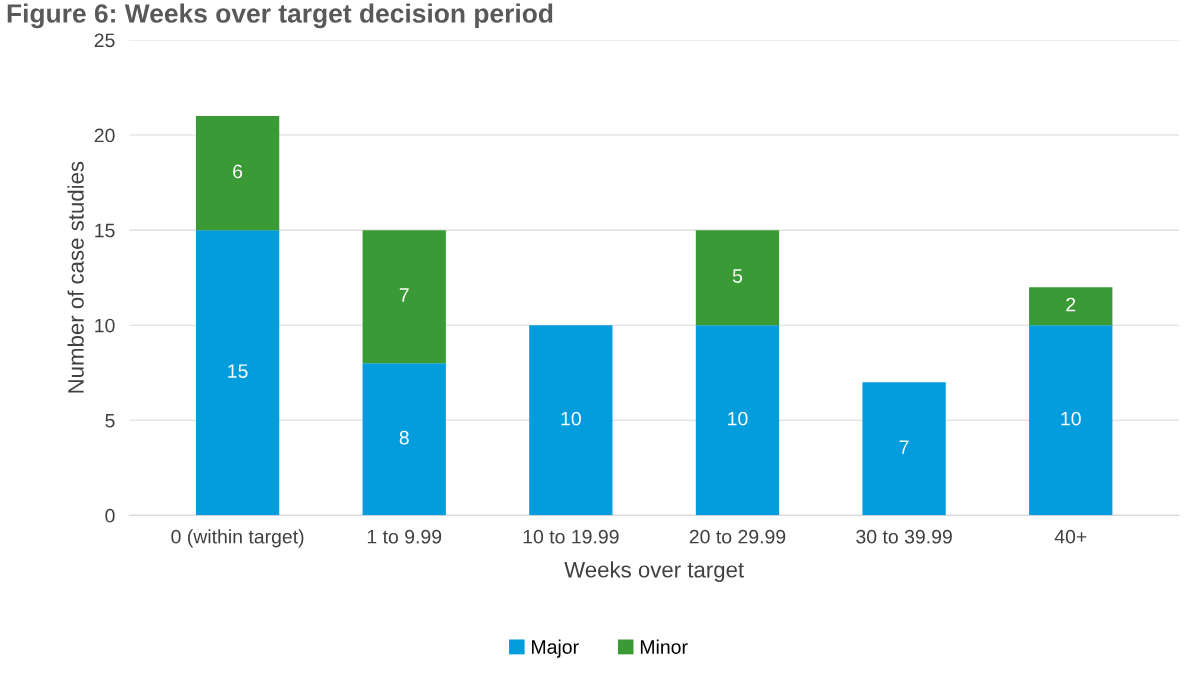 The width and height of the screenshot is (1197, 689). What do you see at coordinates (104, 135) in the screenshot?
I see `y-tick-label: 20` at bounding box center [104, 135].